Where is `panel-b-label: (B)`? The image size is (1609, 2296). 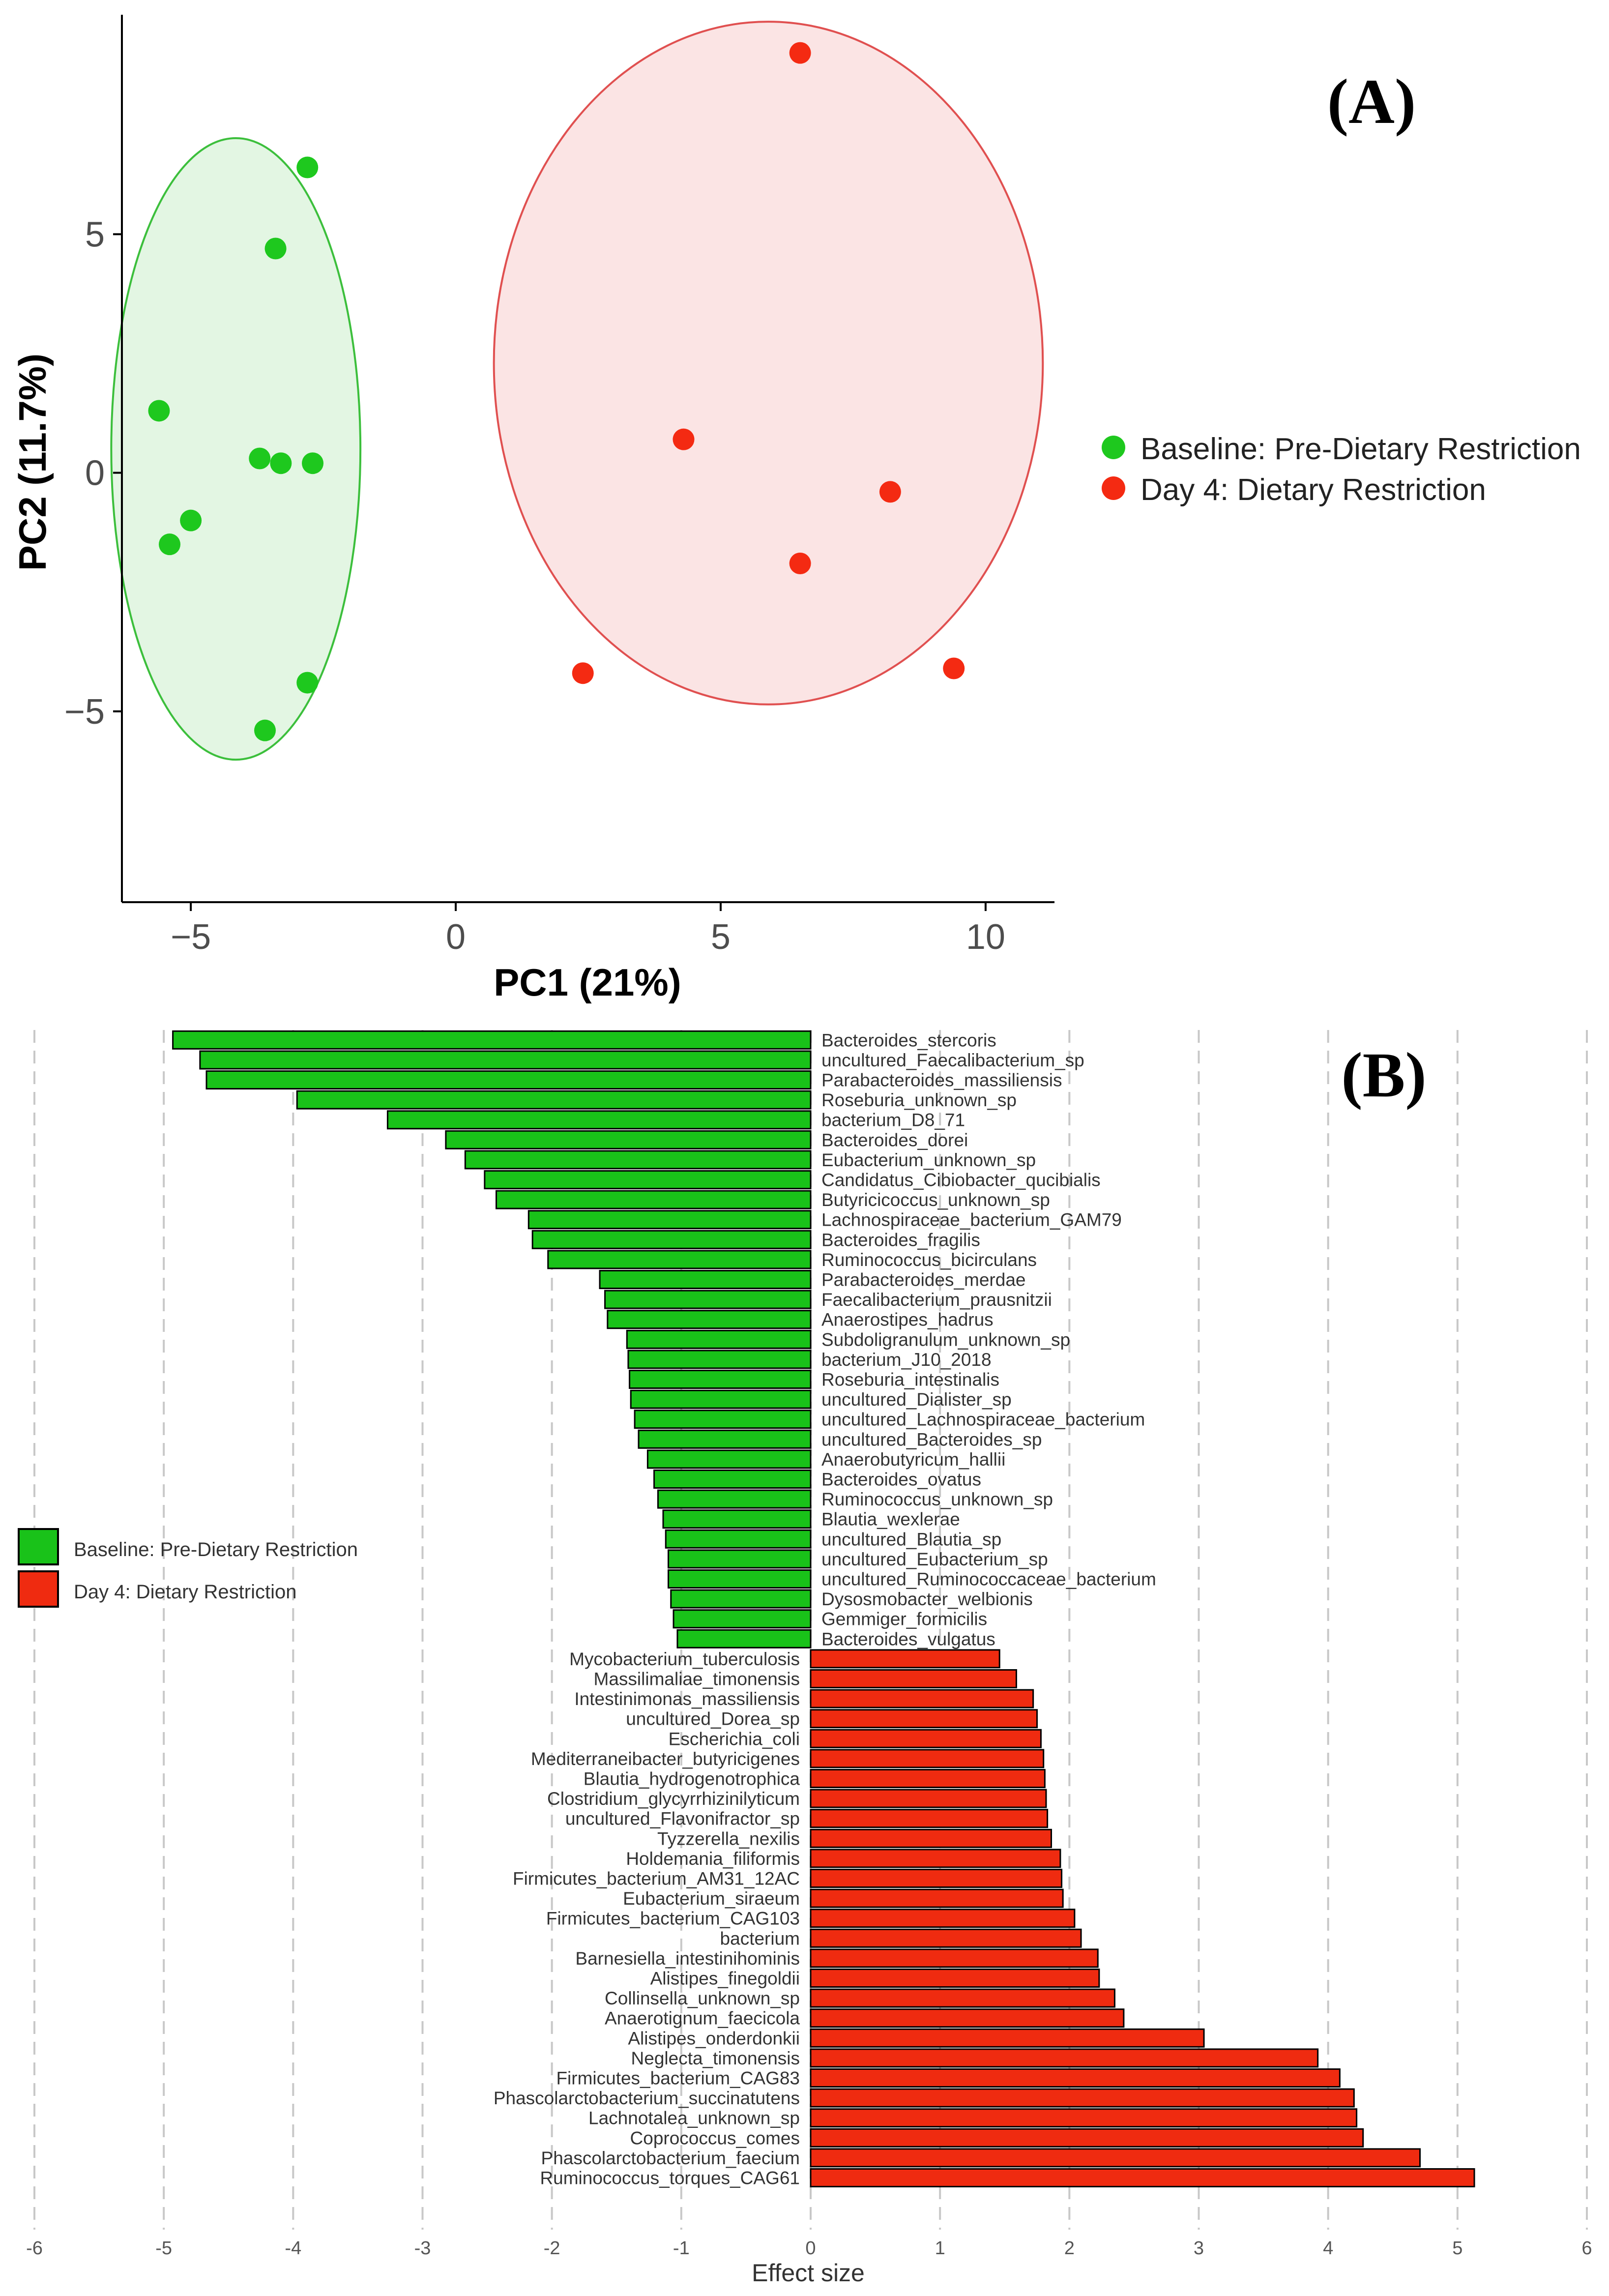 panel-b-label: (B) is located at coordinates (1383, 1075).